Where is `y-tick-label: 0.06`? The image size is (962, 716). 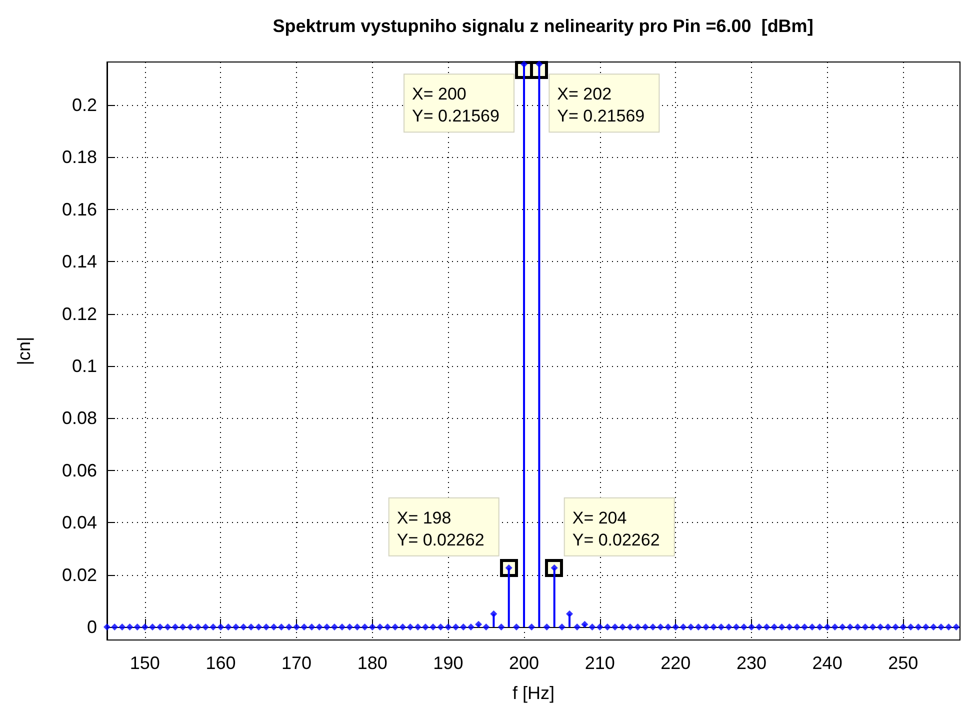 y-tick-label: 0.06 is located at coordinates (79, 470).